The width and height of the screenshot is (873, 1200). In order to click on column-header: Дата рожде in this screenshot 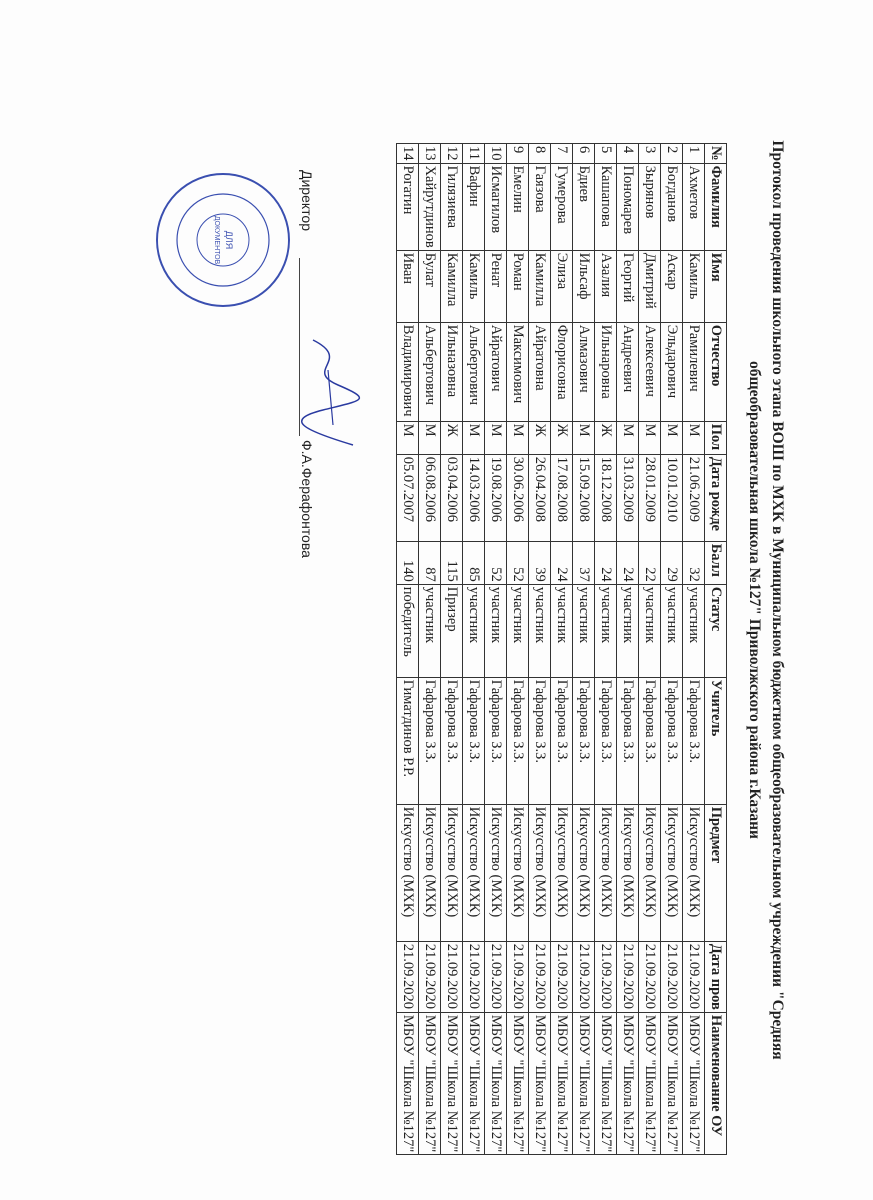, I will do `click(715, 498)`.